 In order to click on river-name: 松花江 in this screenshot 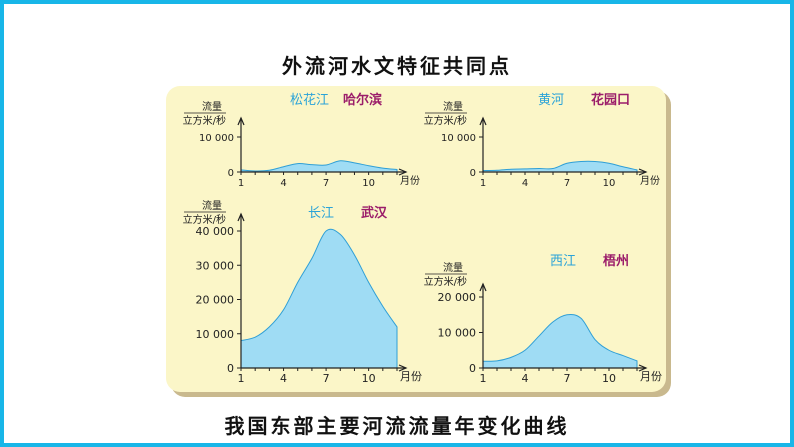, I will do `click(309, 100)`.